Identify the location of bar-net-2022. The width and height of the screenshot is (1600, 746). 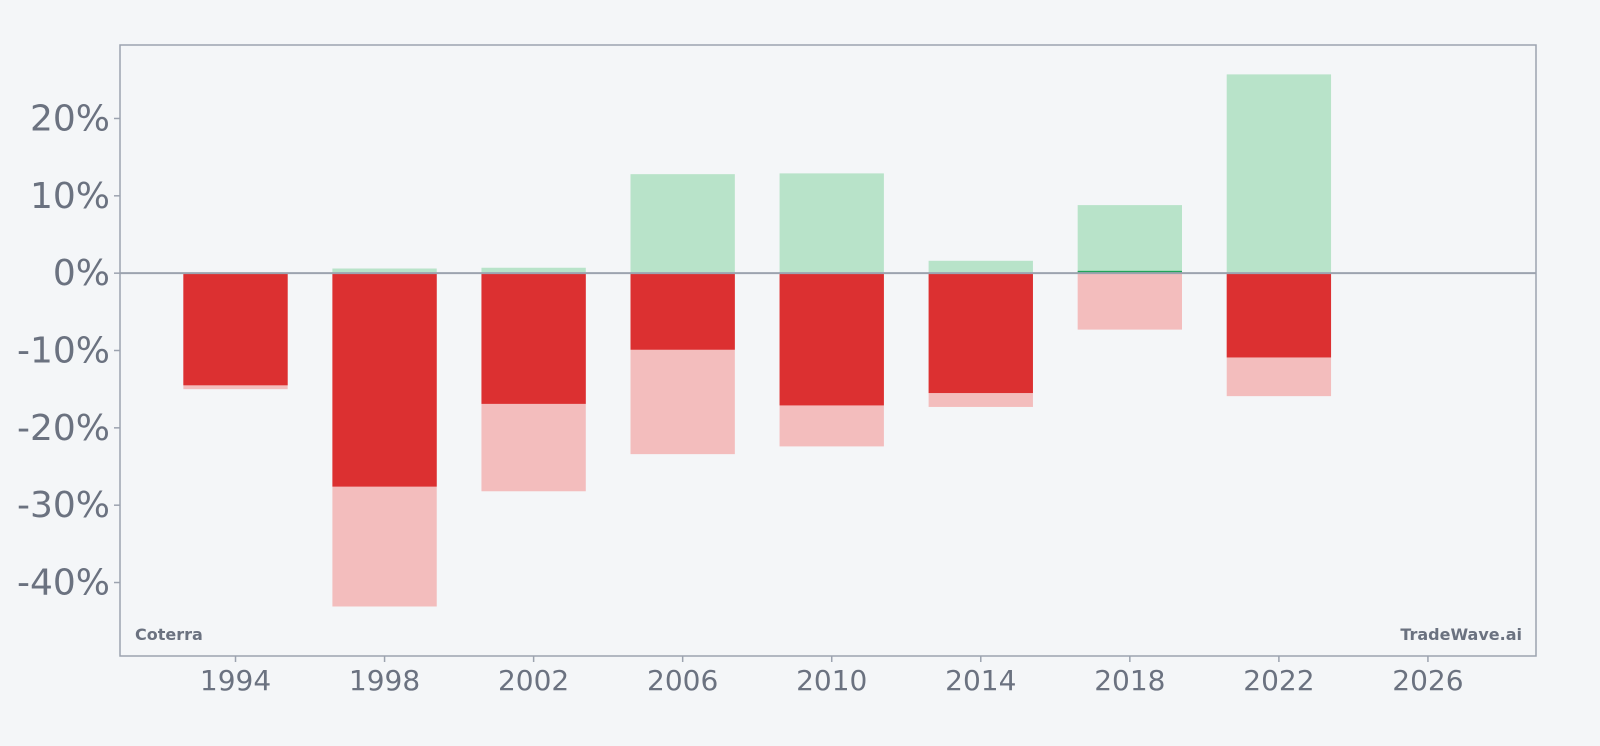
(1279, 315).